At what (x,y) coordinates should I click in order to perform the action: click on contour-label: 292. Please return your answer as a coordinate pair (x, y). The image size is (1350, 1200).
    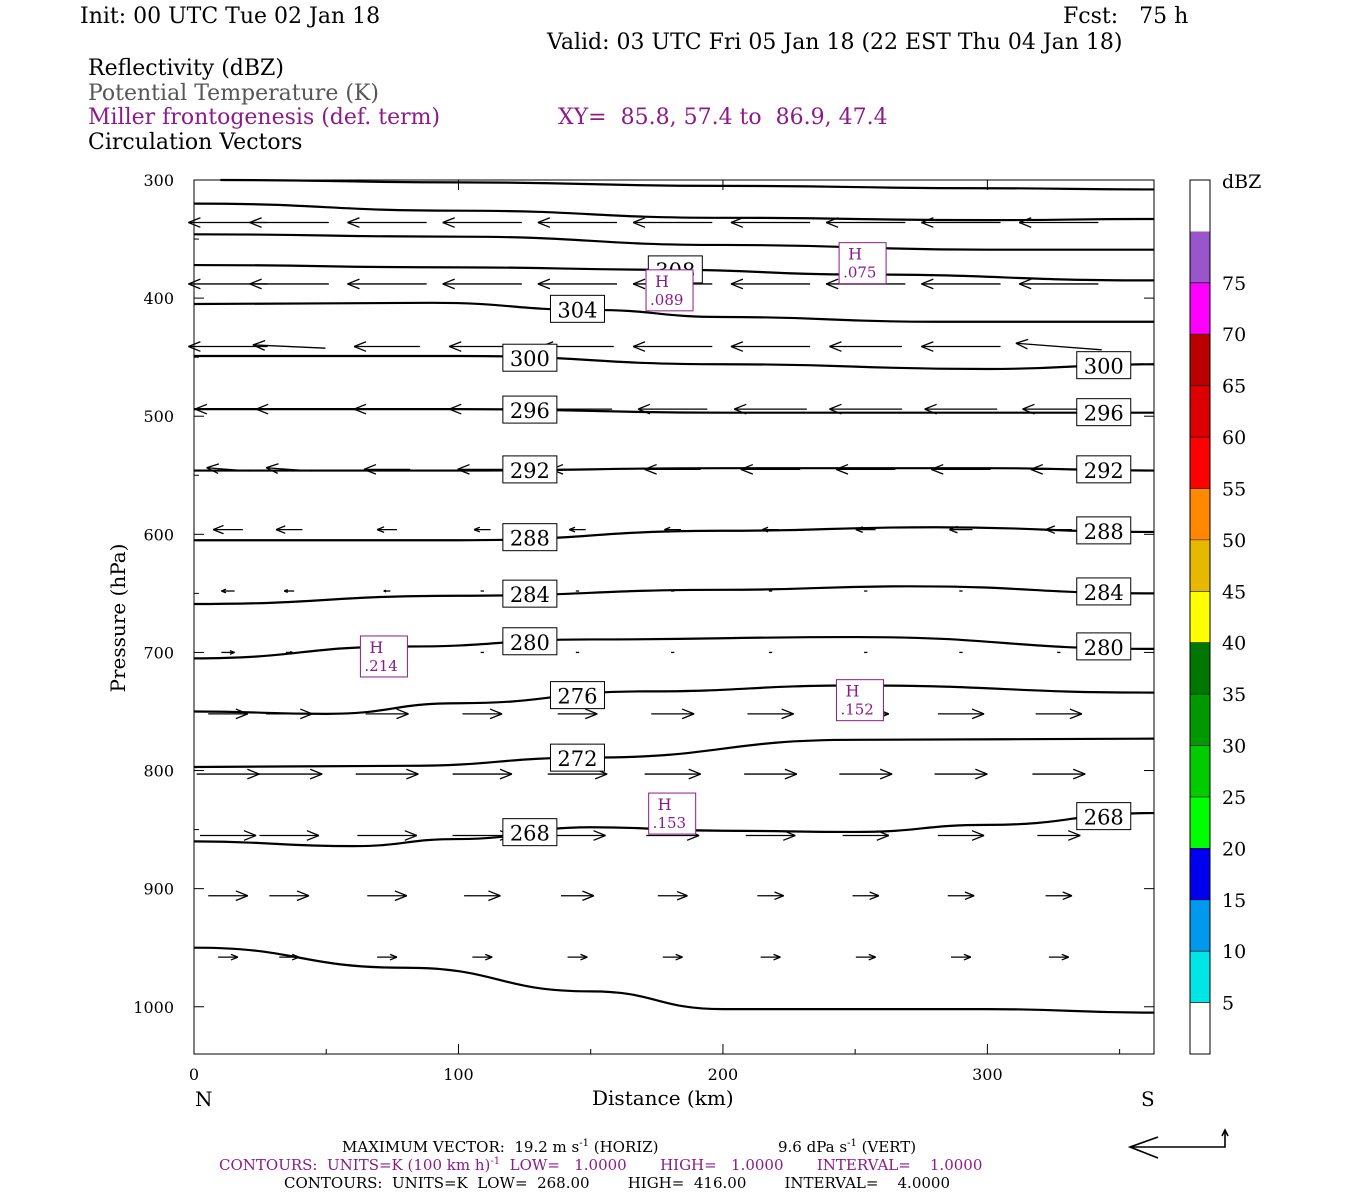
    Looking at the image, I should click on (1104, 469).